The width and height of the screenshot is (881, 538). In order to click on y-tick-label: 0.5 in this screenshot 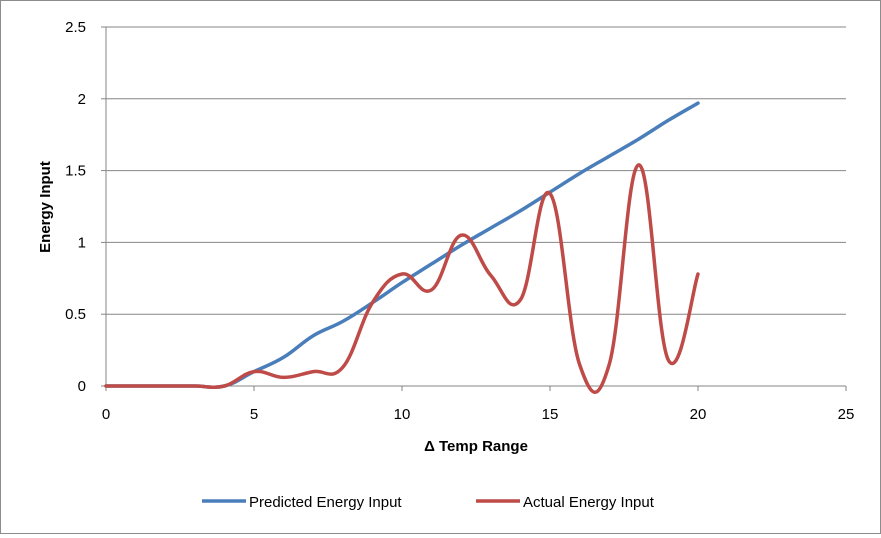, I will do `click(75, 314)`.